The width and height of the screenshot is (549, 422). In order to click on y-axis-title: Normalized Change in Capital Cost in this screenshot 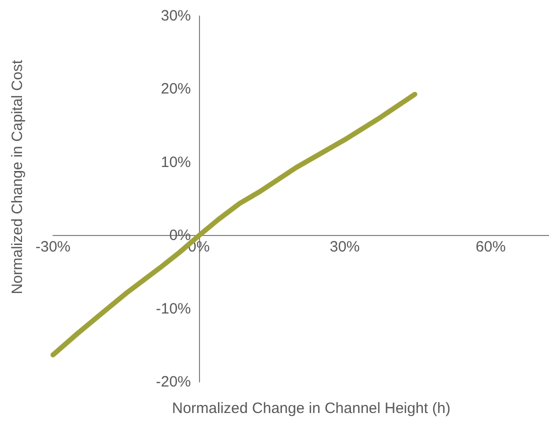, I will do `click(17, 176)`.